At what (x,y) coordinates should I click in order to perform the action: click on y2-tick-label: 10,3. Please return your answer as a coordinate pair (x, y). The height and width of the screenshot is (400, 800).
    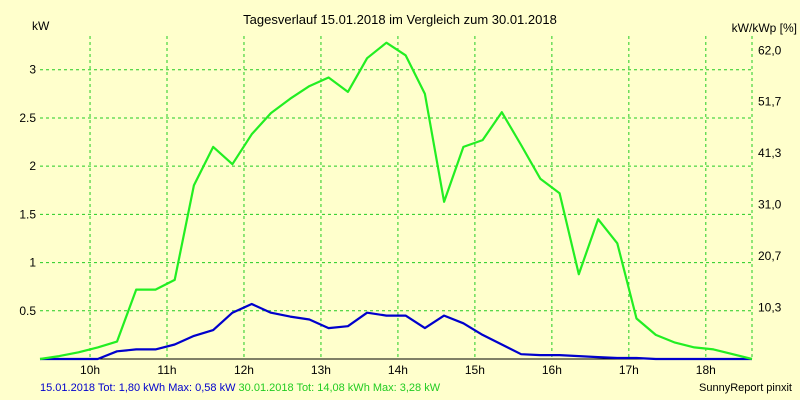
    Looking at the image, I should click on (770, 307).